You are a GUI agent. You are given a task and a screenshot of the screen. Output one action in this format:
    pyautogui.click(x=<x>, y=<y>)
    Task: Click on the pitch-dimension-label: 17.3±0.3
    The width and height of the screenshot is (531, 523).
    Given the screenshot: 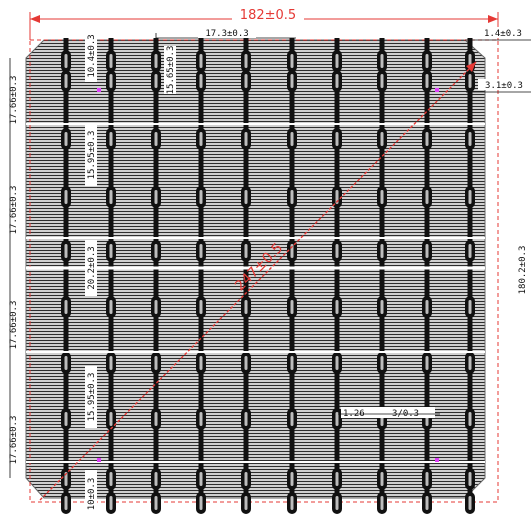 What is the action you would take?
    pyautogui.click(x=226, y=34)
    